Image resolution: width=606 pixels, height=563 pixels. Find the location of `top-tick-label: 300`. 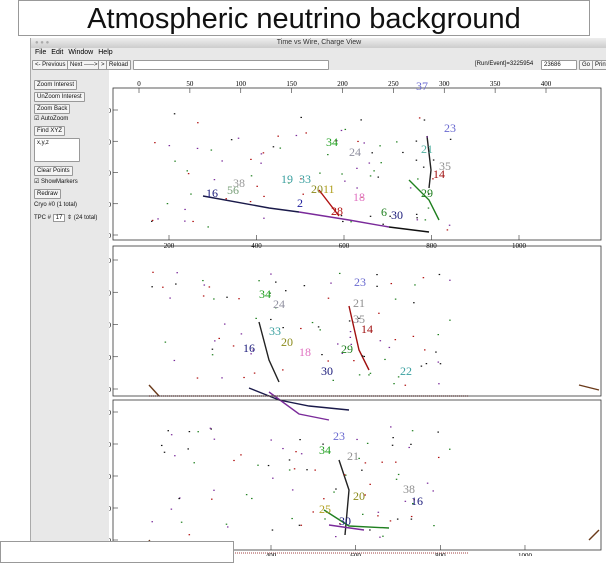

top-tick-label: 300 is located at coordinates (444, 84).